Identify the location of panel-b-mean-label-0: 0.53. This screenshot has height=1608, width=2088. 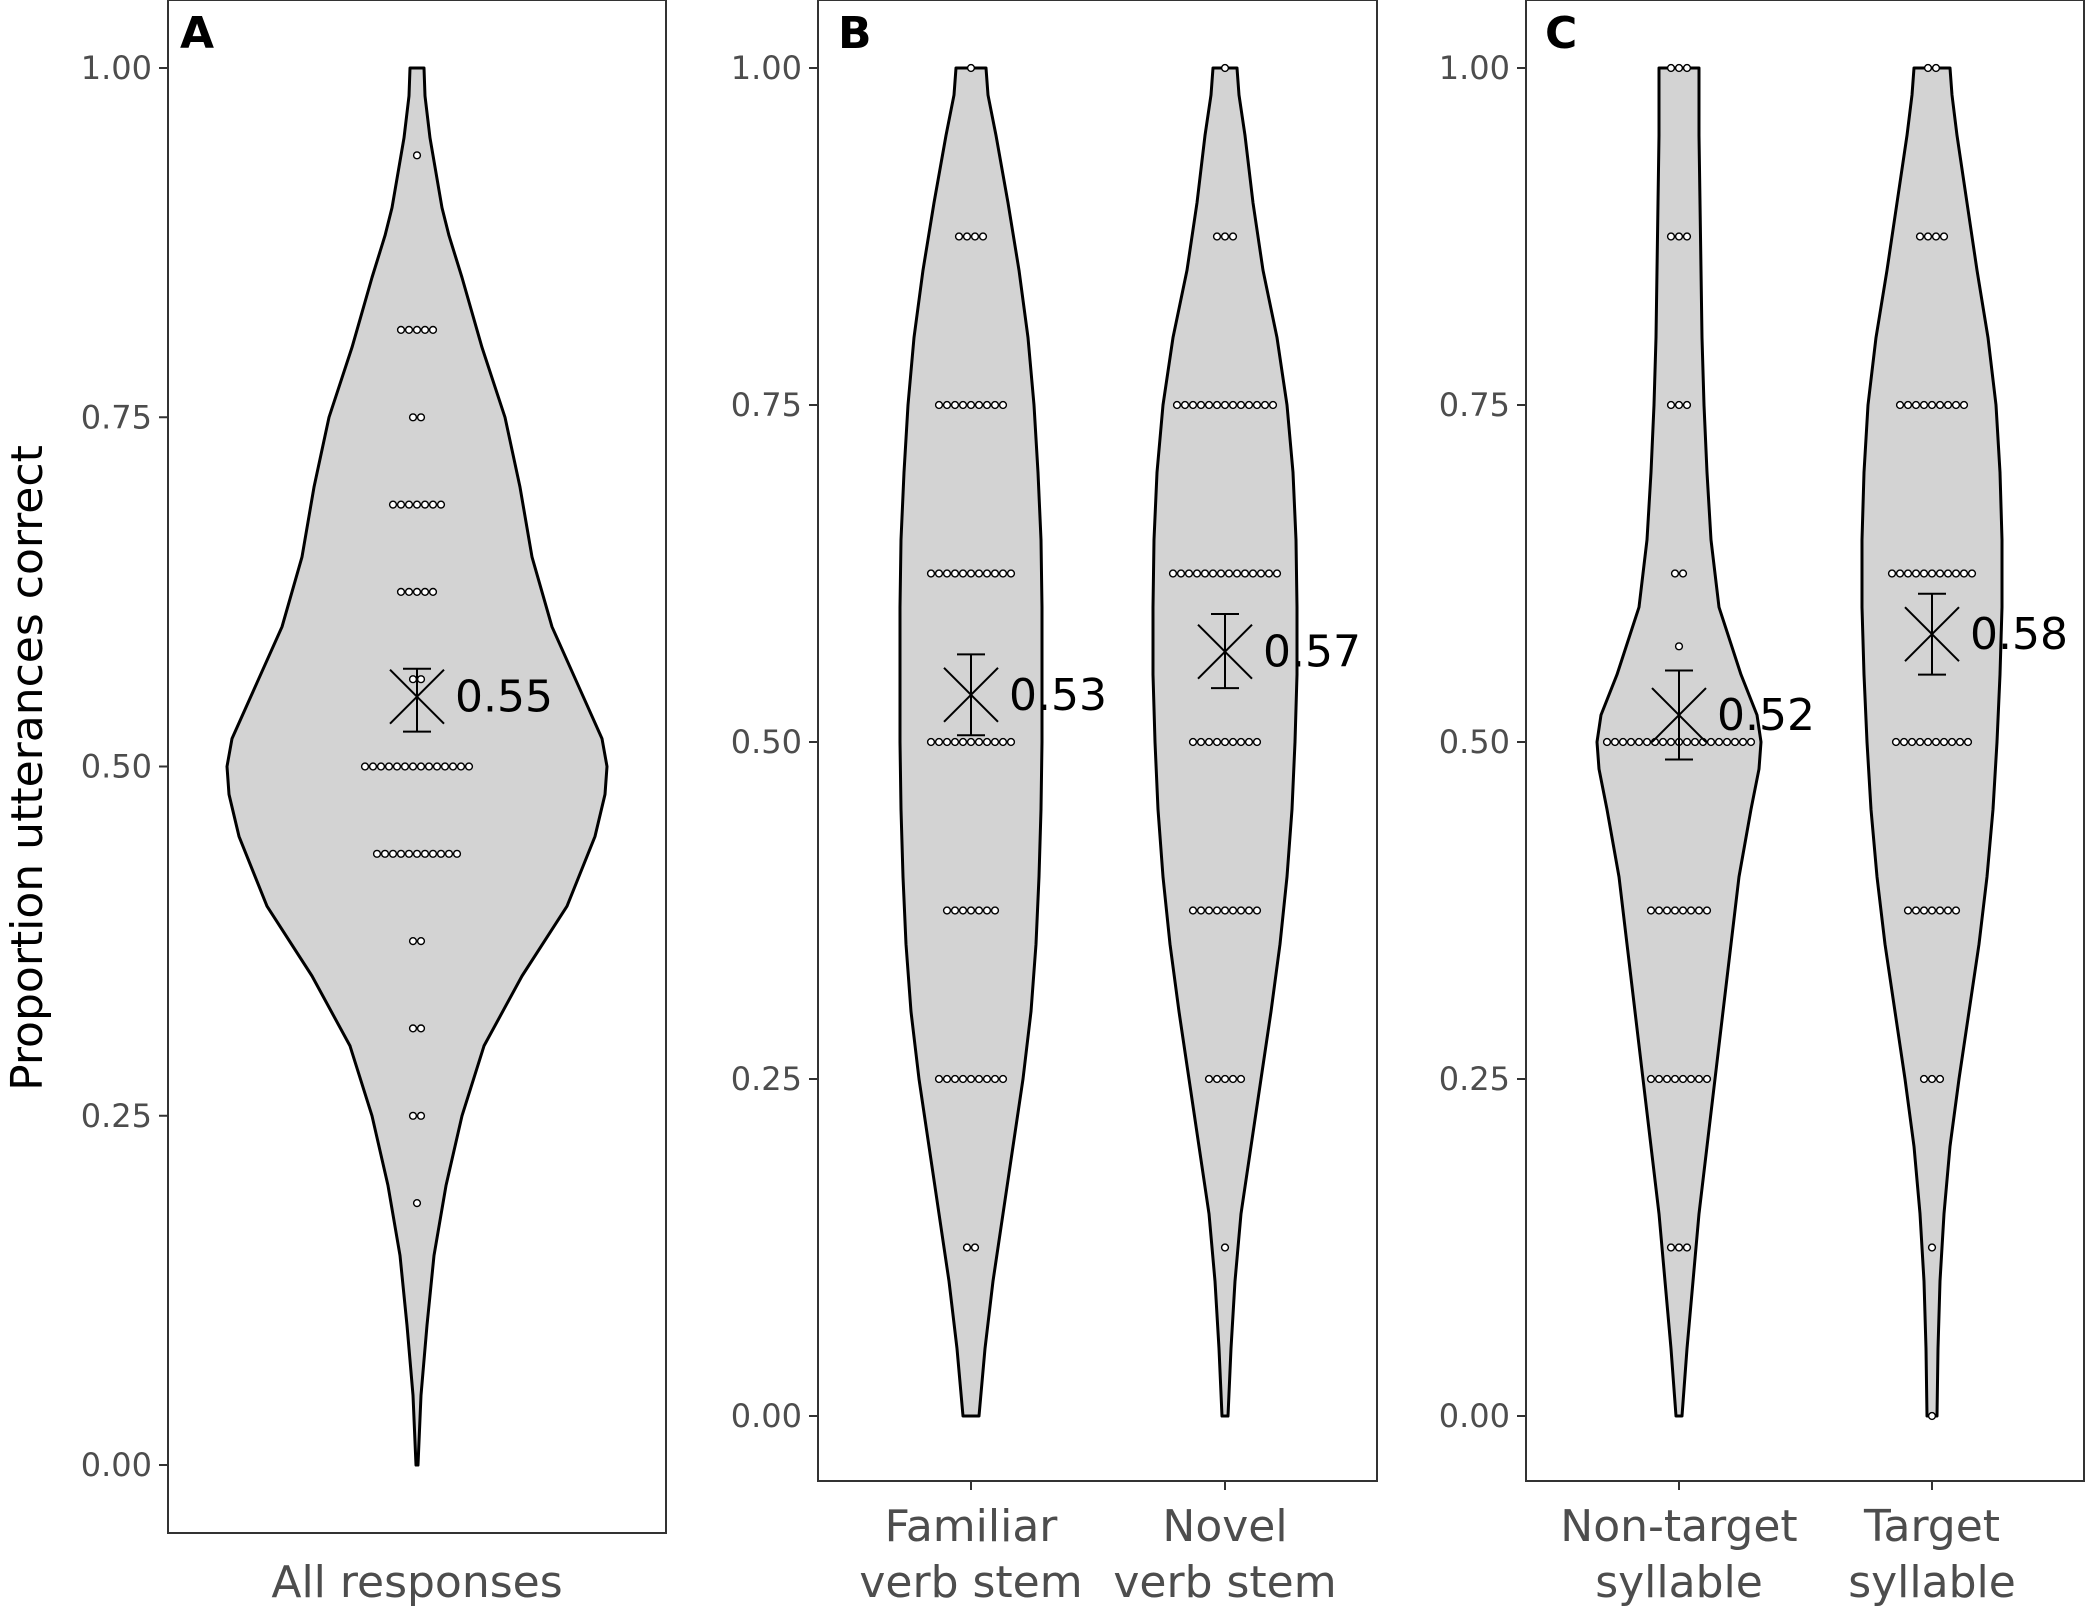
(1058, 695).